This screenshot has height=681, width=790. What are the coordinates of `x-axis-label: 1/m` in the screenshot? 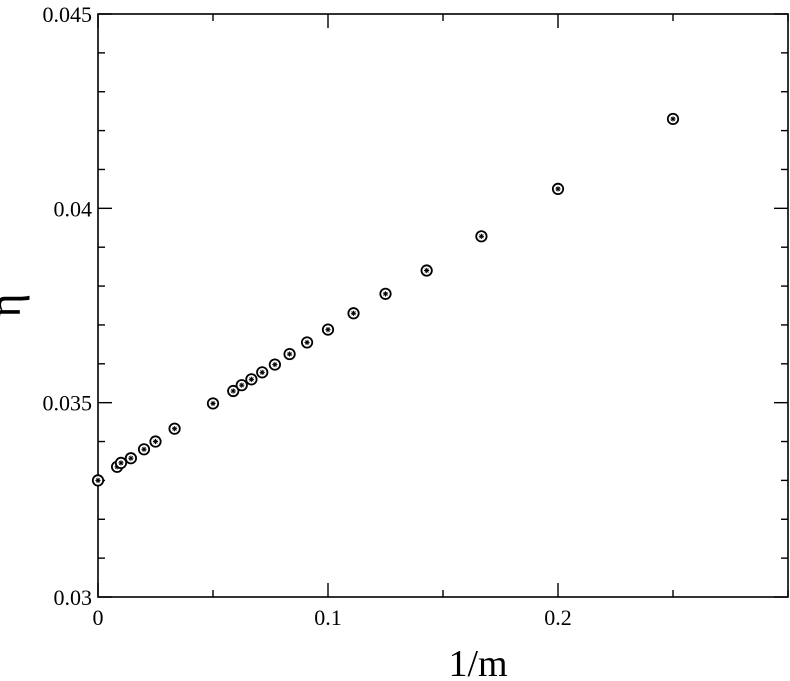 It's located at (477, 662).